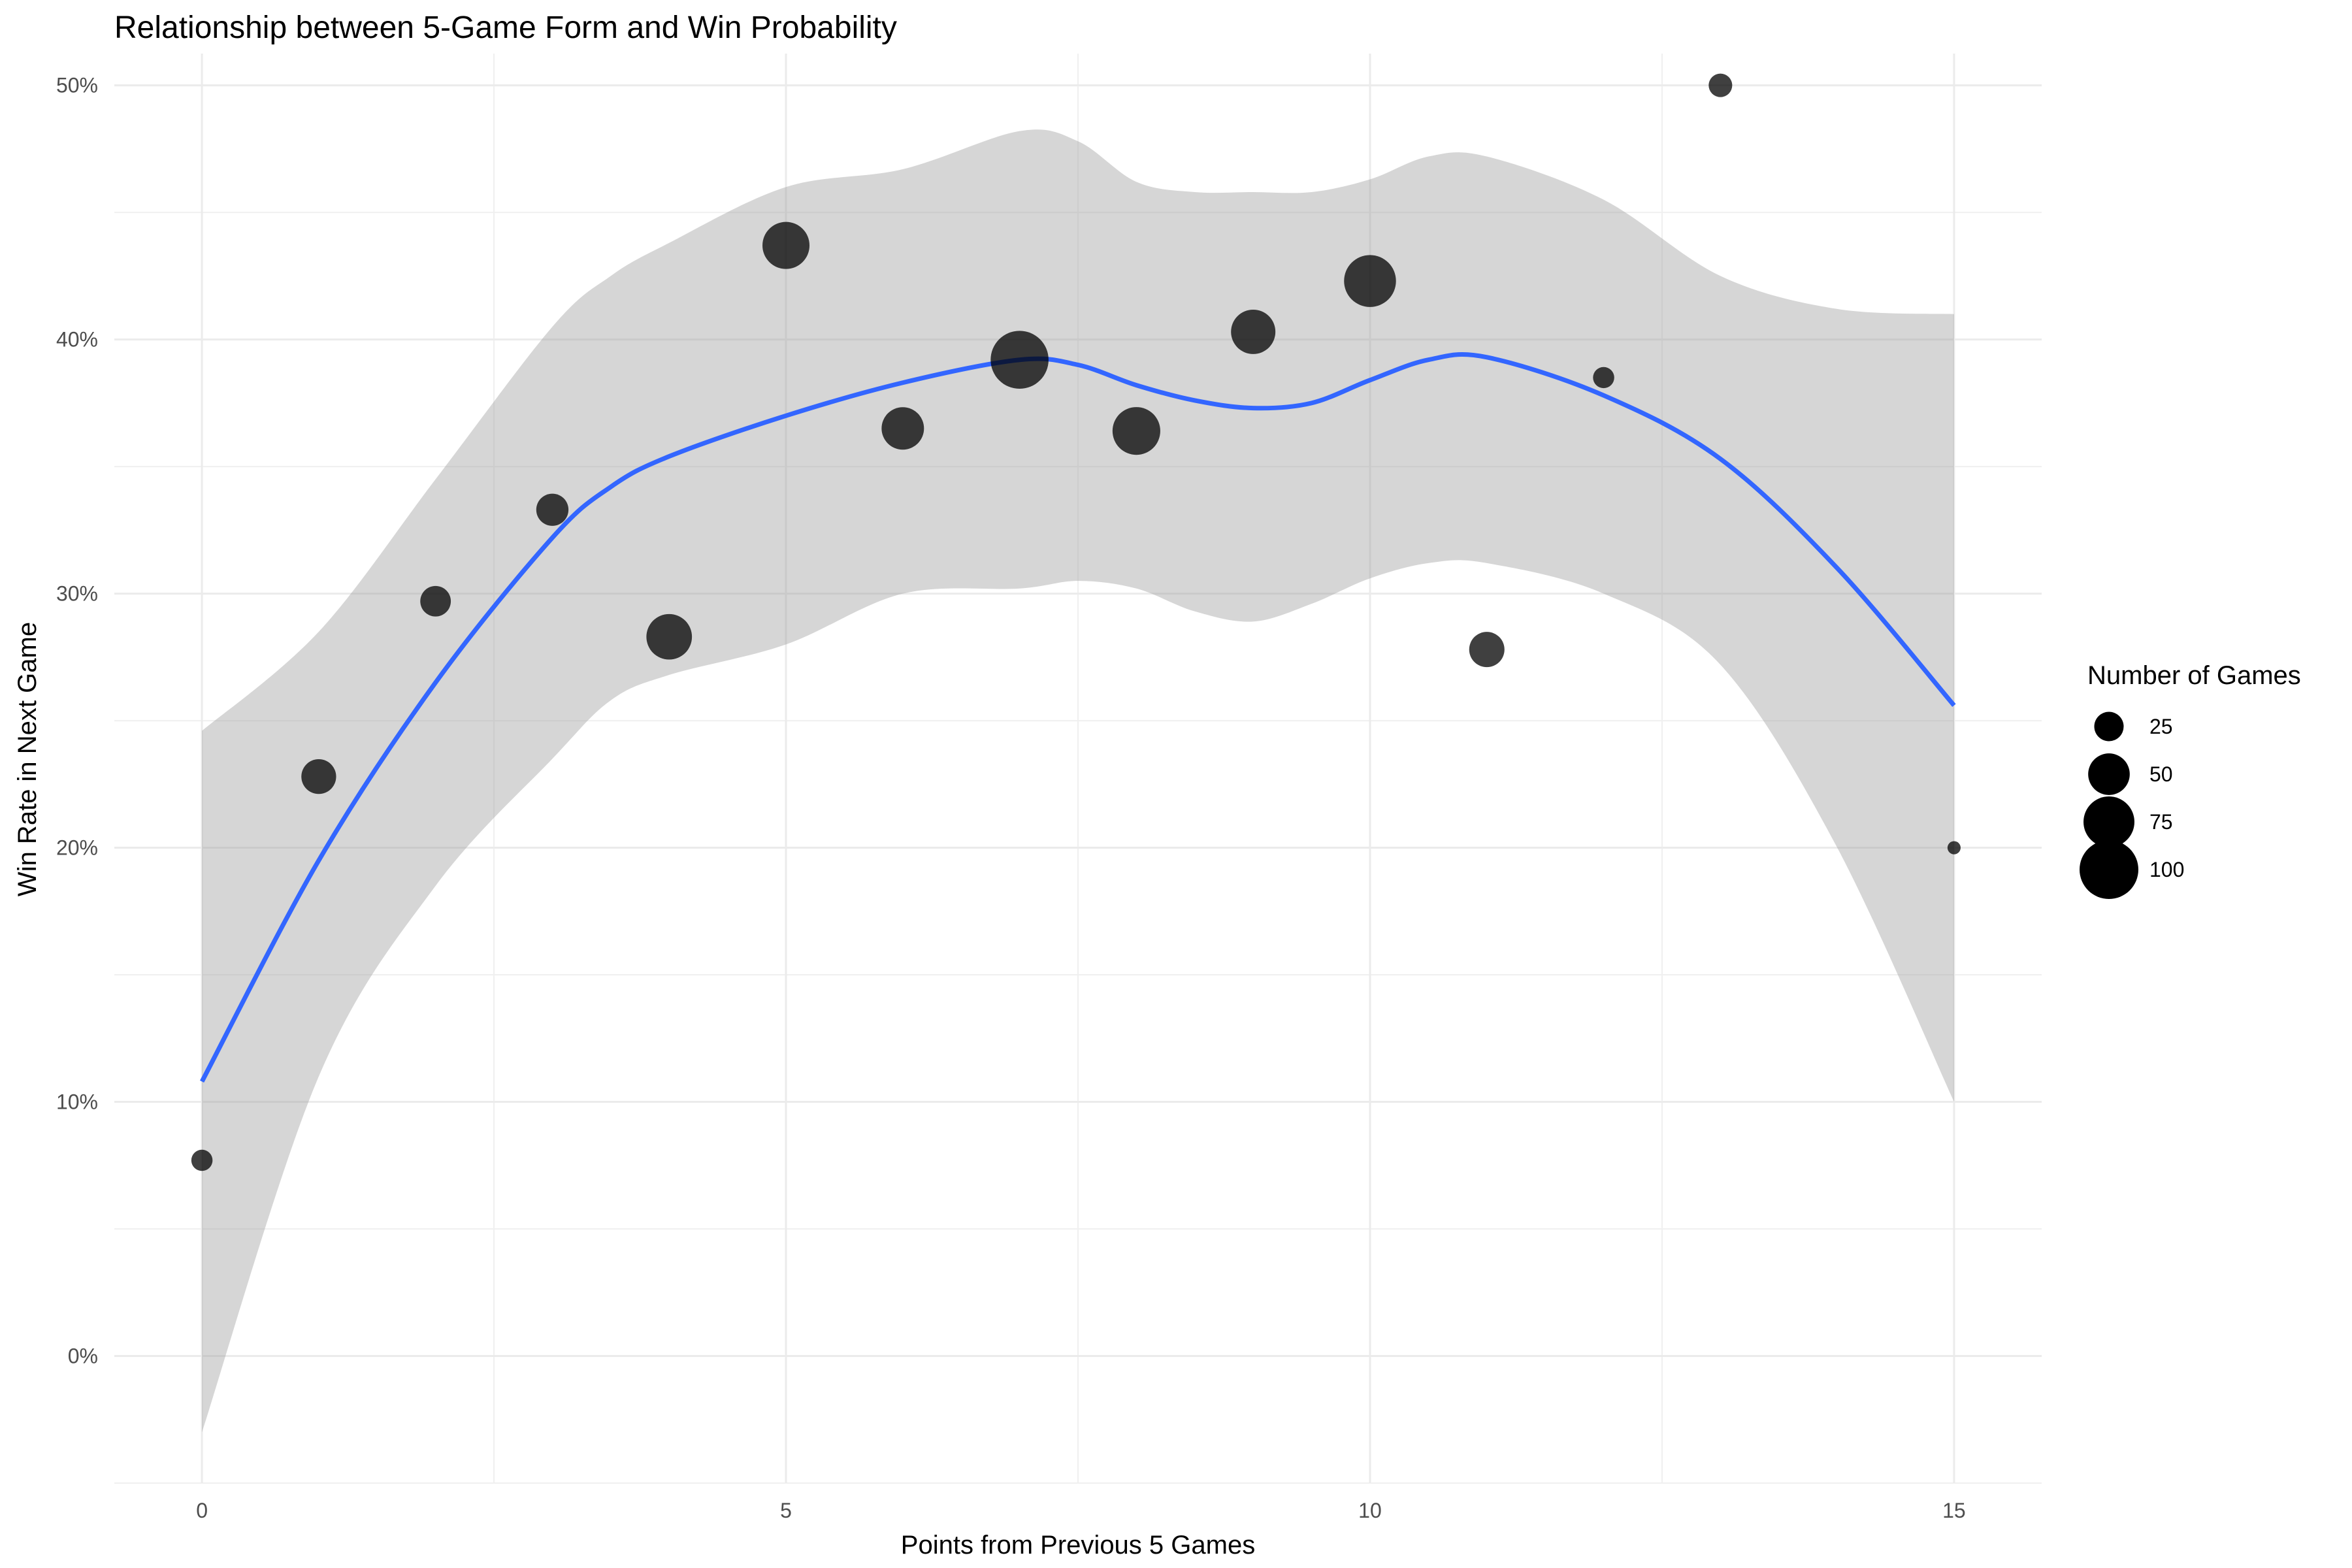 This screenshot has height=1568, width=2352. I want to click on y-tick-labels: 0% 10% 20% 30% 40% 50%, so click(77, 721).